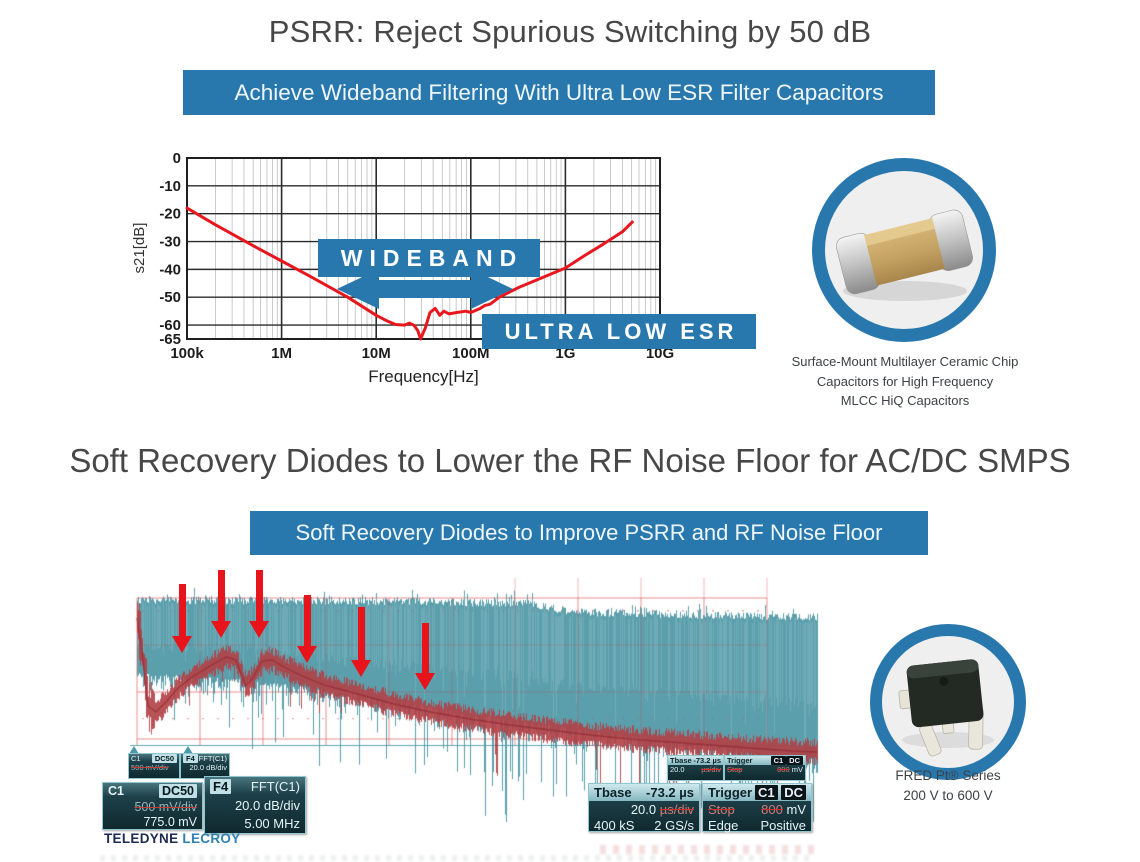  What do you see at coordinates (170, 297) in the screenshot?
I see `svg-text: -50` at bounding box center [170, 297].